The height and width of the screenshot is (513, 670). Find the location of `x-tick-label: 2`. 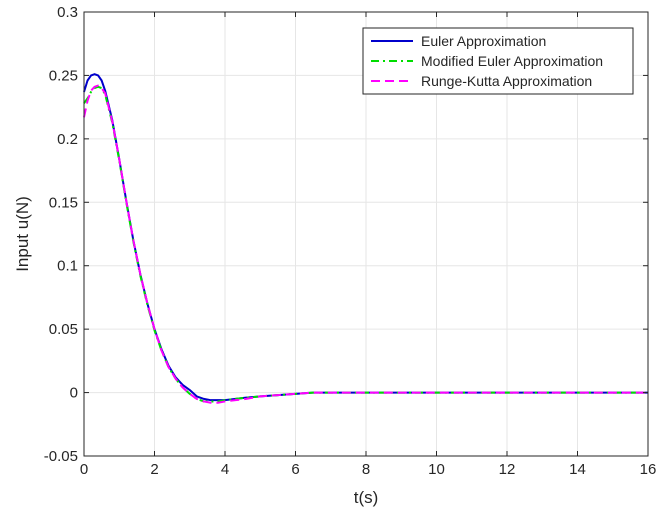

x-tick-label: 2 is located at coordinates (154, 469).